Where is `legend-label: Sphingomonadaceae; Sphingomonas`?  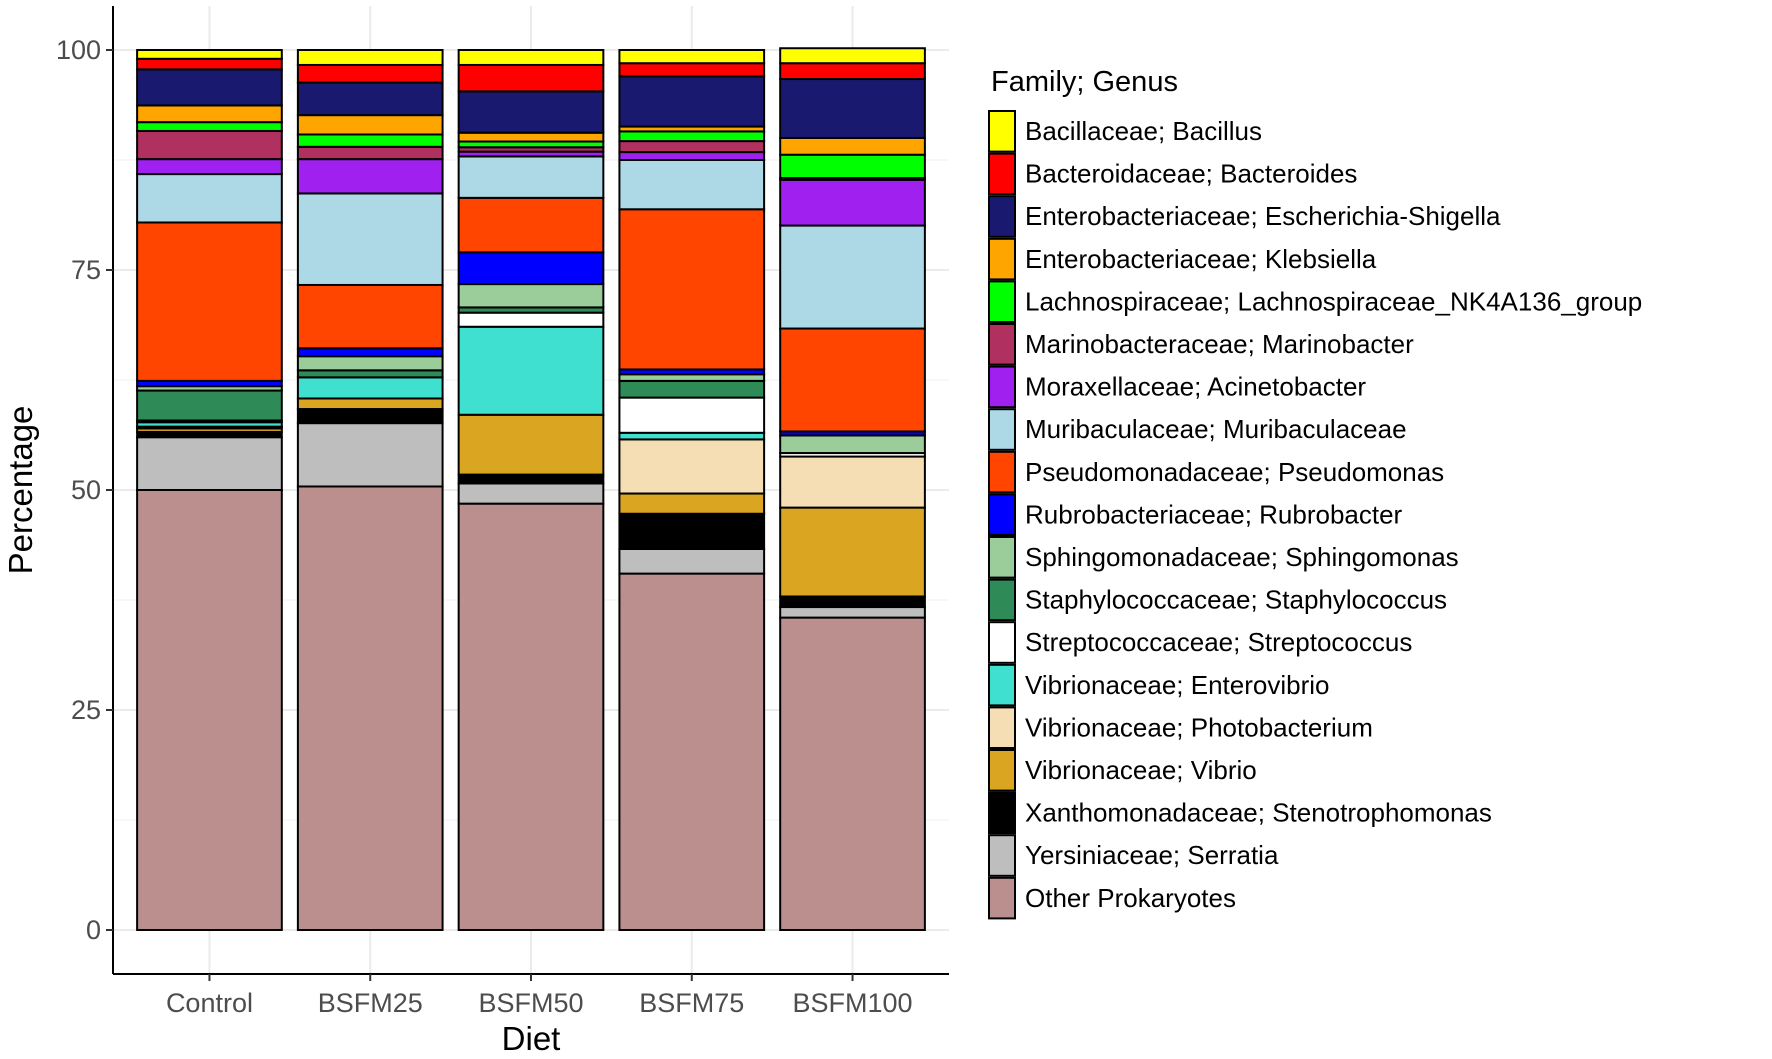 legend-label: Sphingomonadaceae; Sphingomonas is located at coordinates (1242, 557).